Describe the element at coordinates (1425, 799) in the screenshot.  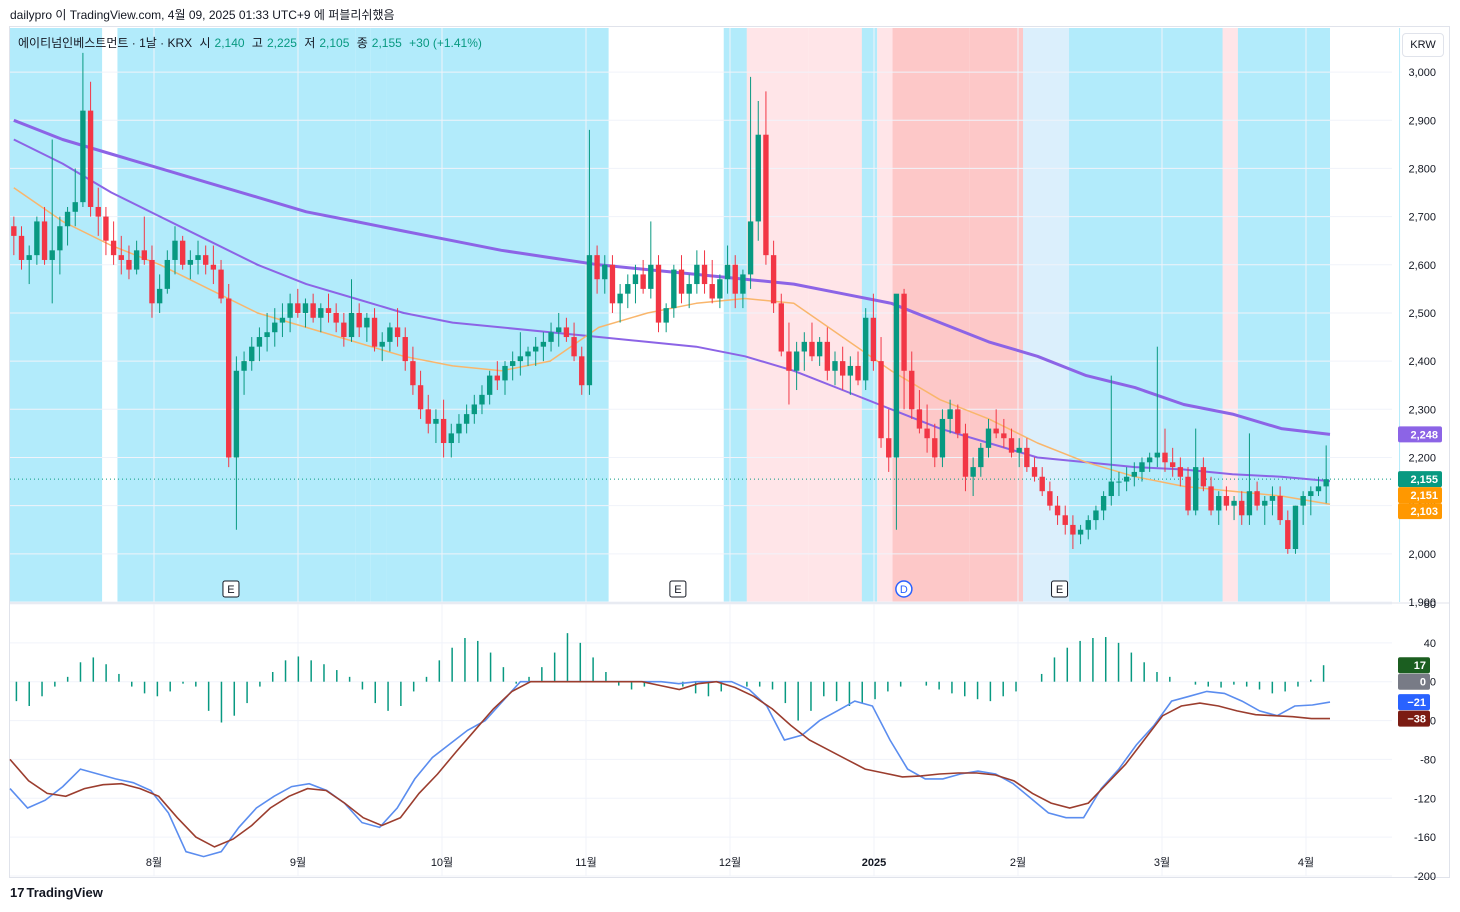
I see `osc-tick-label: -120` at that location.